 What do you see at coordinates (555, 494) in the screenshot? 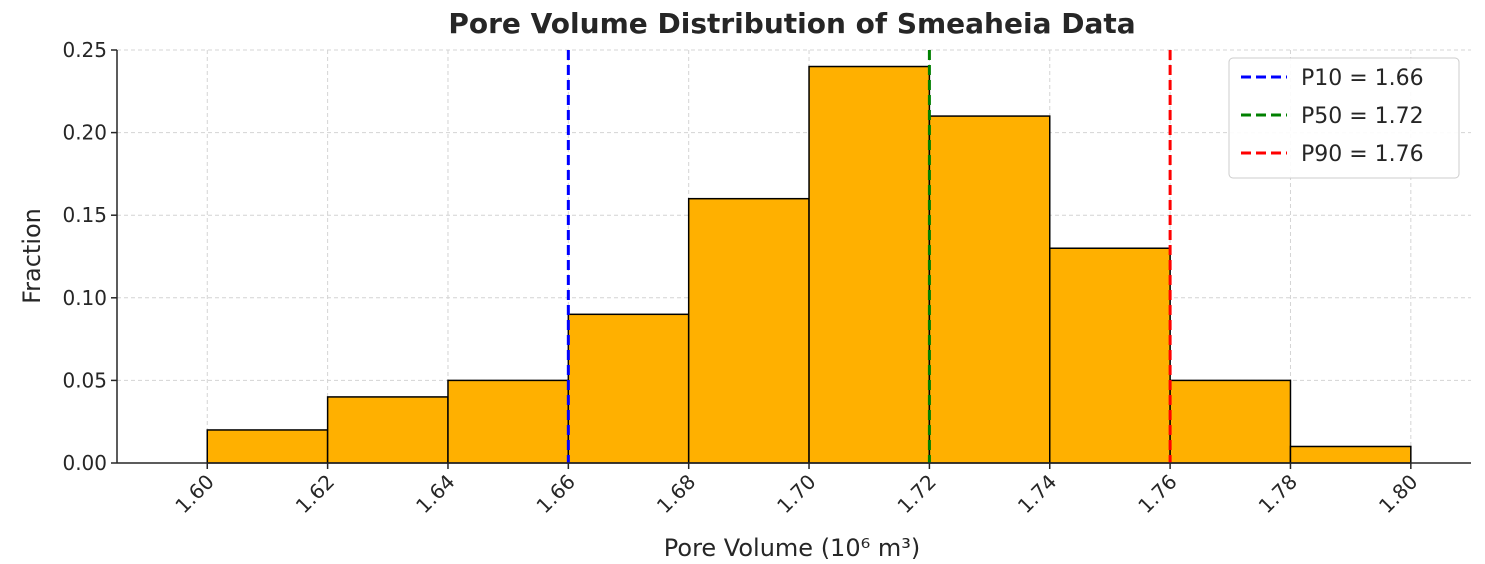
I see `x-tick-label: 1.66` at bounding box center [555, 494].